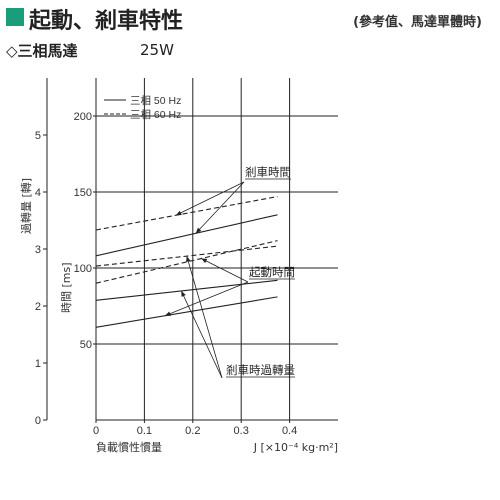  I want to click on subheader: ◇三相馬達, so click(42, 50).